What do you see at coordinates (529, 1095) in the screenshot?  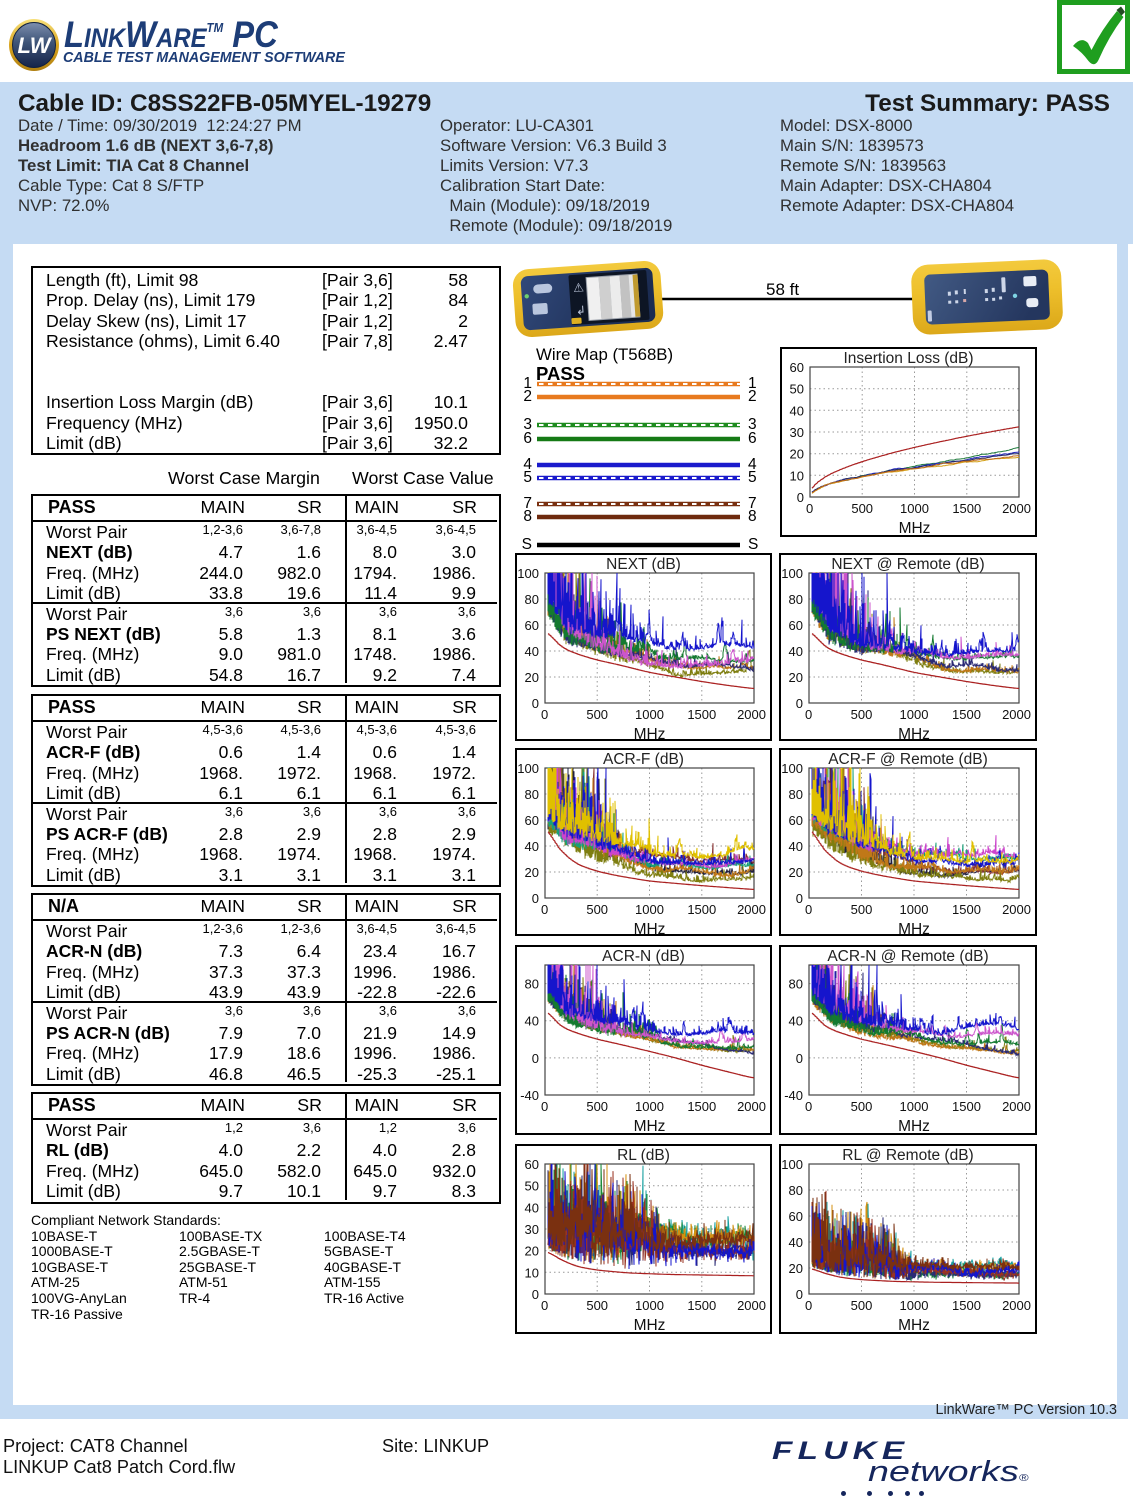 I see `svg-text: -40` at bounding box center [529, 1095].